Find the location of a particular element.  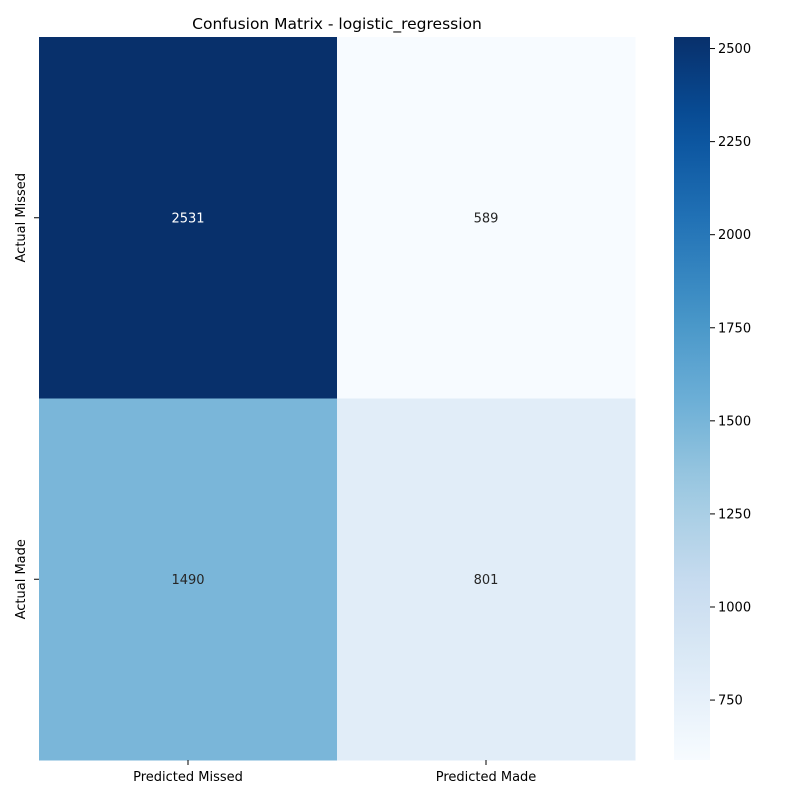

colorbar-tick-label: 1750 is located at coordinates (734, 328).